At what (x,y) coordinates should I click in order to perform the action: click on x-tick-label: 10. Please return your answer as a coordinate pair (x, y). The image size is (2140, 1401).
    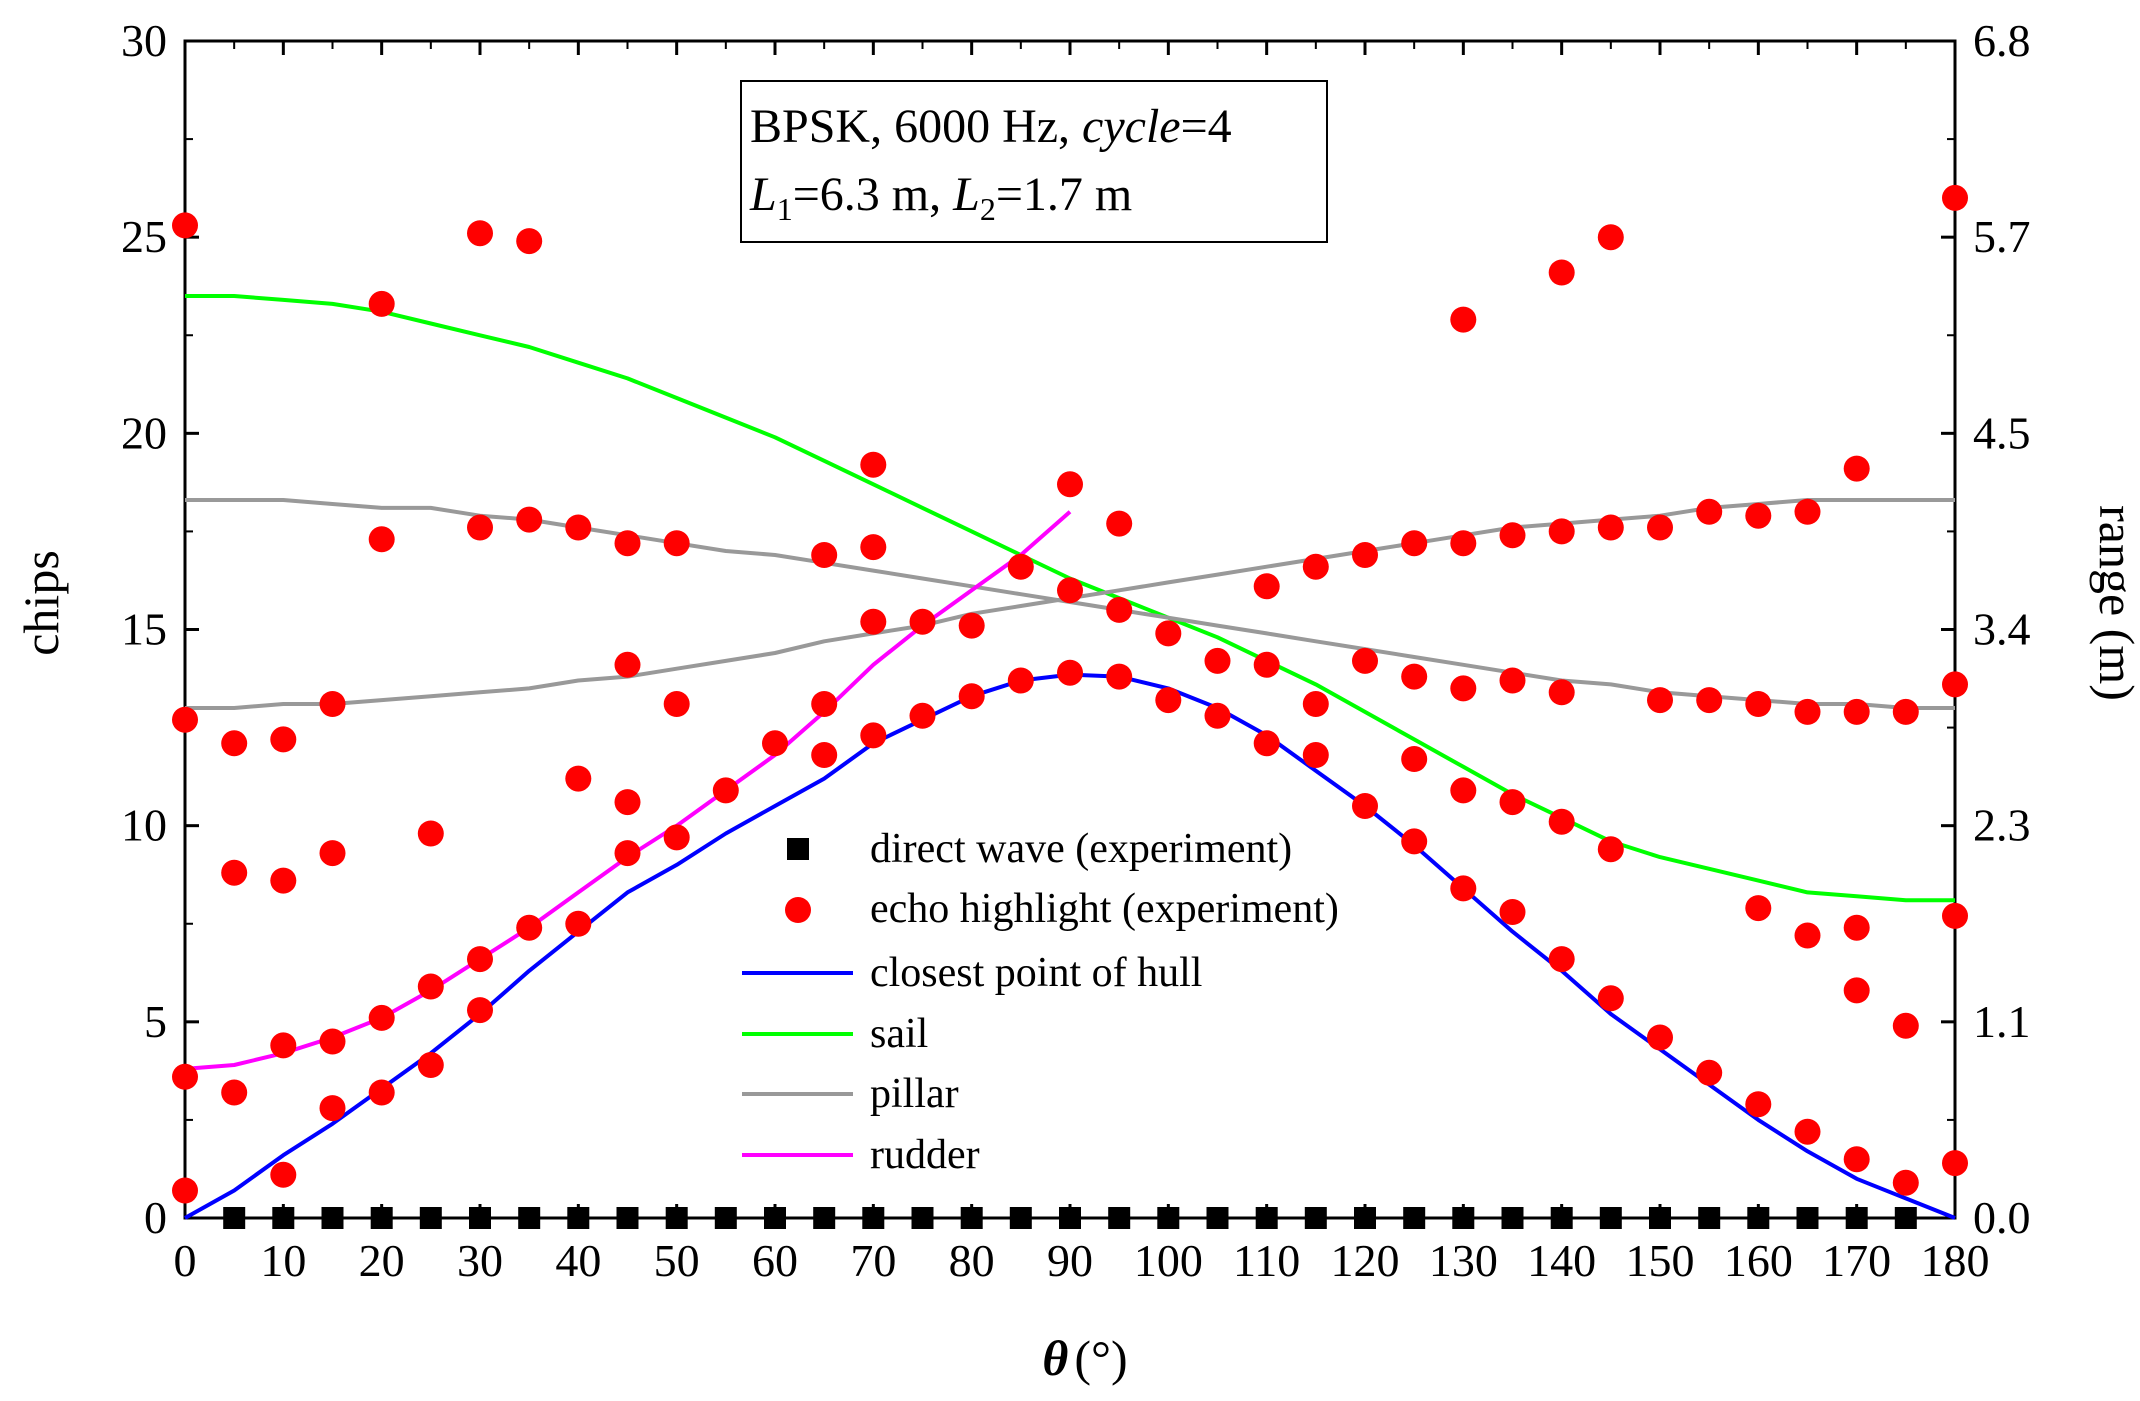
    Looking at the image, I should click on (283, 1260).